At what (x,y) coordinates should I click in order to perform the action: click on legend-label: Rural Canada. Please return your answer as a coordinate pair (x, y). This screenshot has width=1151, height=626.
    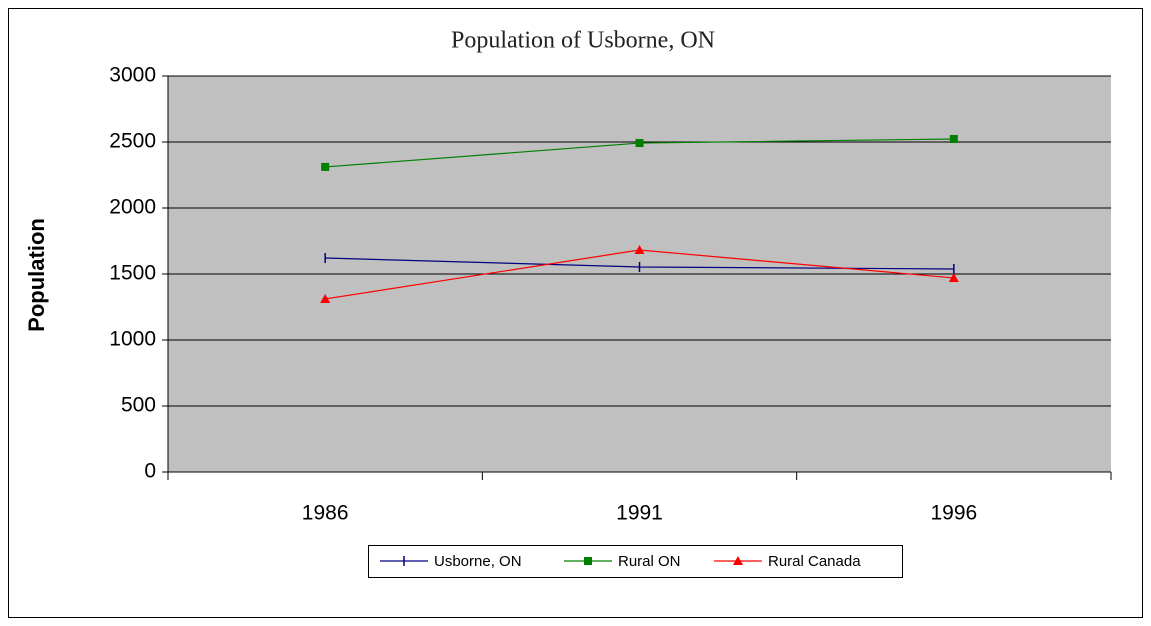
    Looking at the image, I should click on (814, 561).